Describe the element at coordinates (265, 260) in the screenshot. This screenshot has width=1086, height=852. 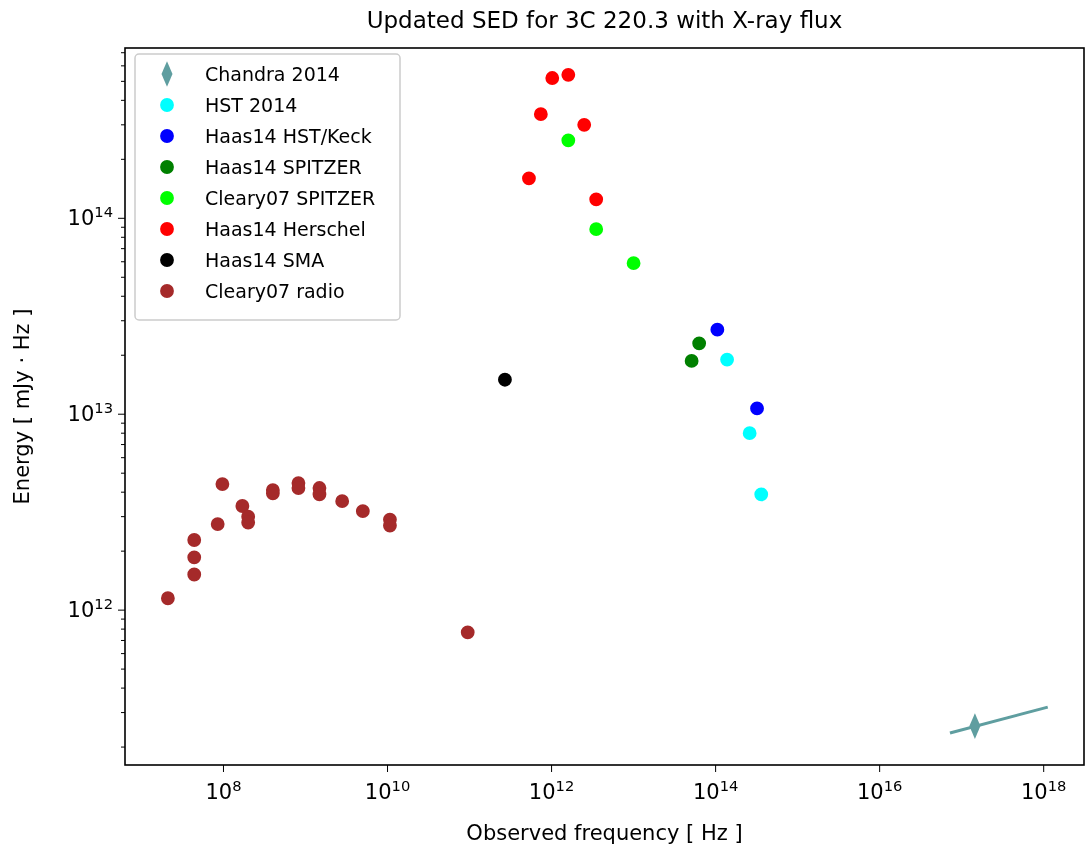
I see `legend-label: Haas14 SMA` at that location.